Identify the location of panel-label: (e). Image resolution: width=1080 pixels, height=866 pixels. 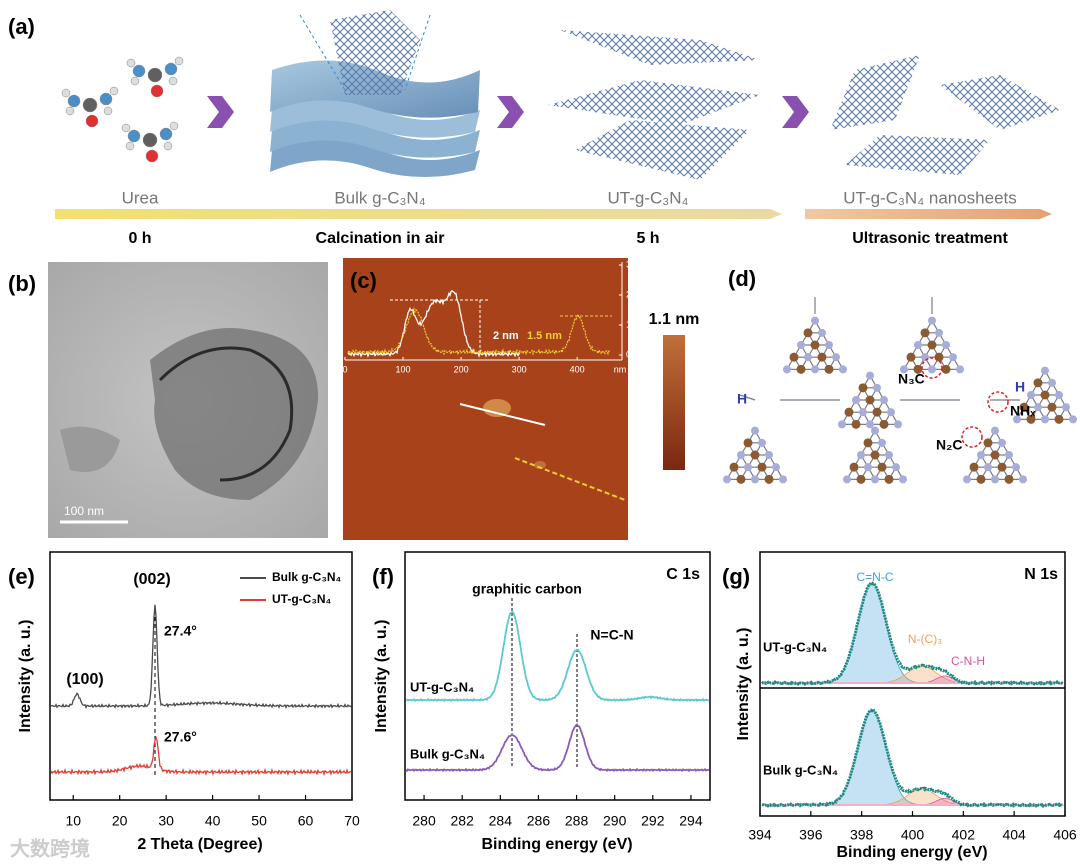
(21, 576).